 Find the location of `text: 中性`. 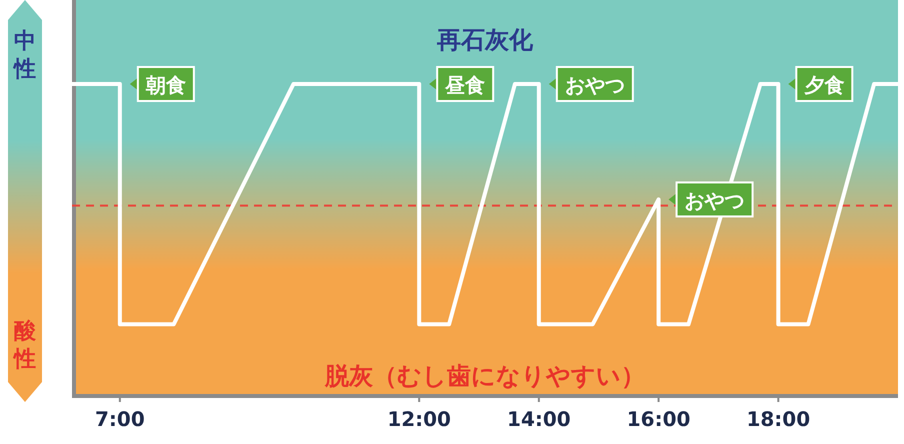

text: 中性 is located at coordinates (24, 56).